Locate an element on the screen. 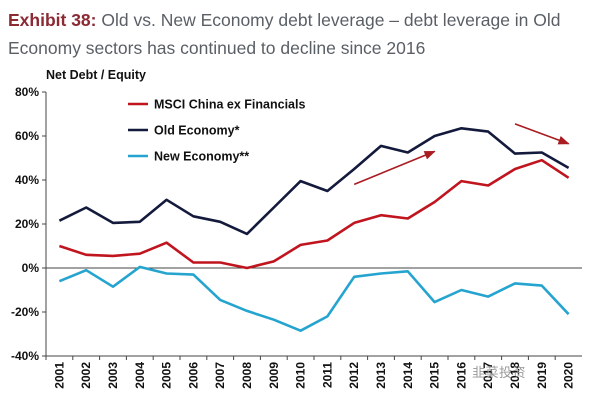 Image resolution: width=600 pixels, height=404 pixels. x-tick-label: 2013 is located at coordinates (381, 375).